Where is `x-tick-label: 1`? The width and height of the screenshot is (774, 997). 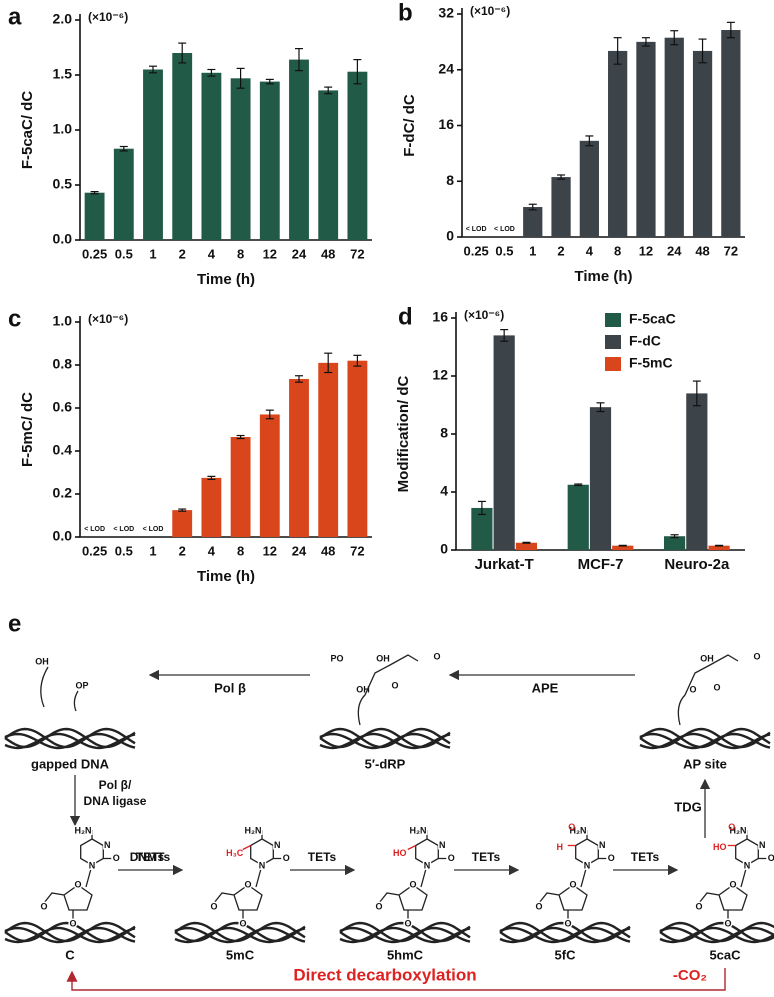 x-tick-label: 1 is located at coordinates (152, 550).